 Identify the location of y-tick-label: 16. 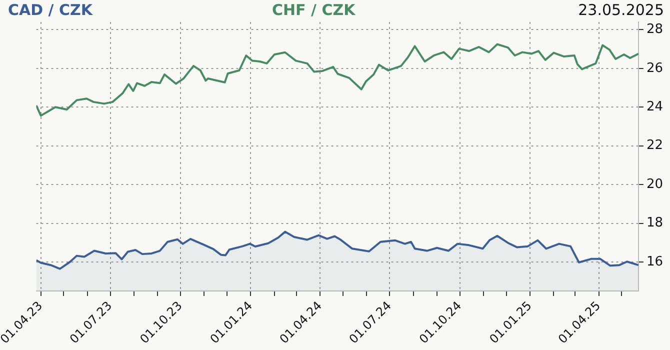
(655, 262).